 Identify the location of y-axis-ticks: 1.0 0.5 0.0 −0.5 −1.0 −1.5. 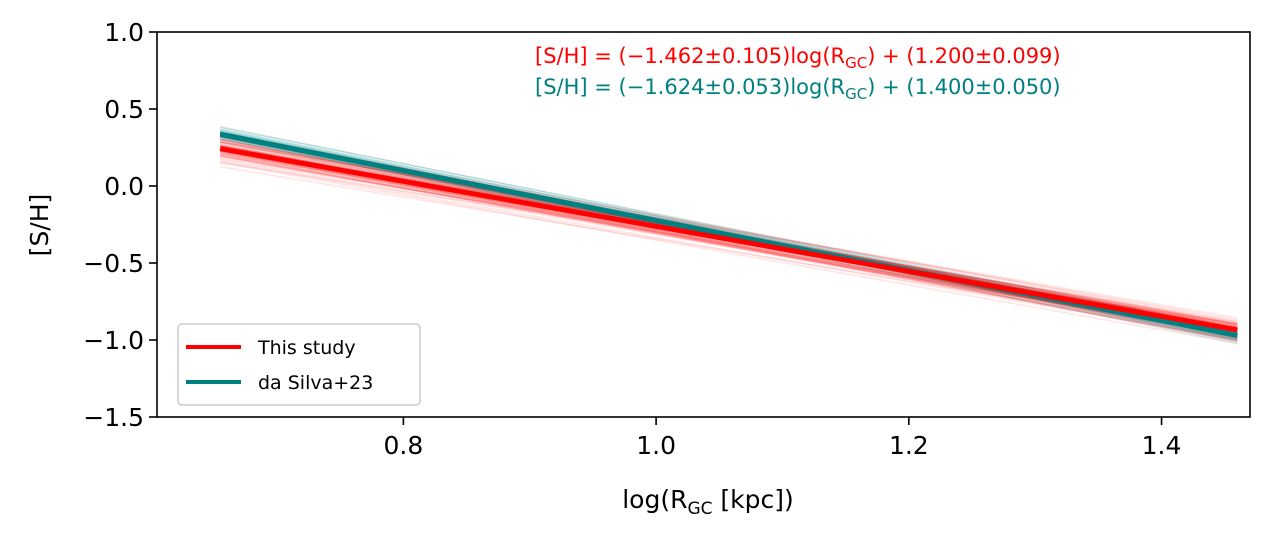
(120, 225).